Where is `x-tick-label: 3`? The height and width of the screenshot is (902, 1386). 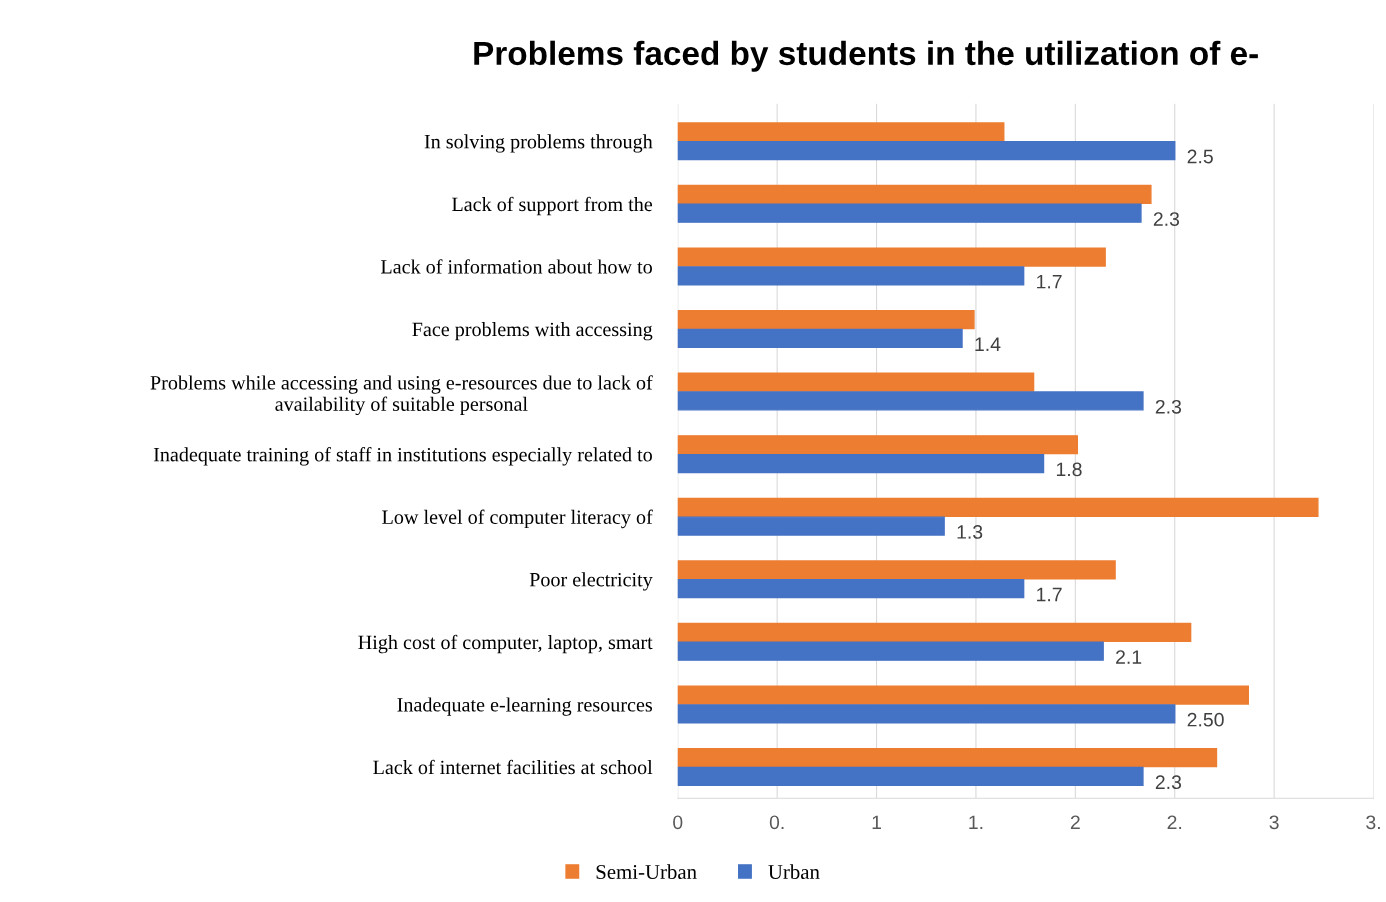
x-tick-label: 3 is located at coordinates (1274, 822).